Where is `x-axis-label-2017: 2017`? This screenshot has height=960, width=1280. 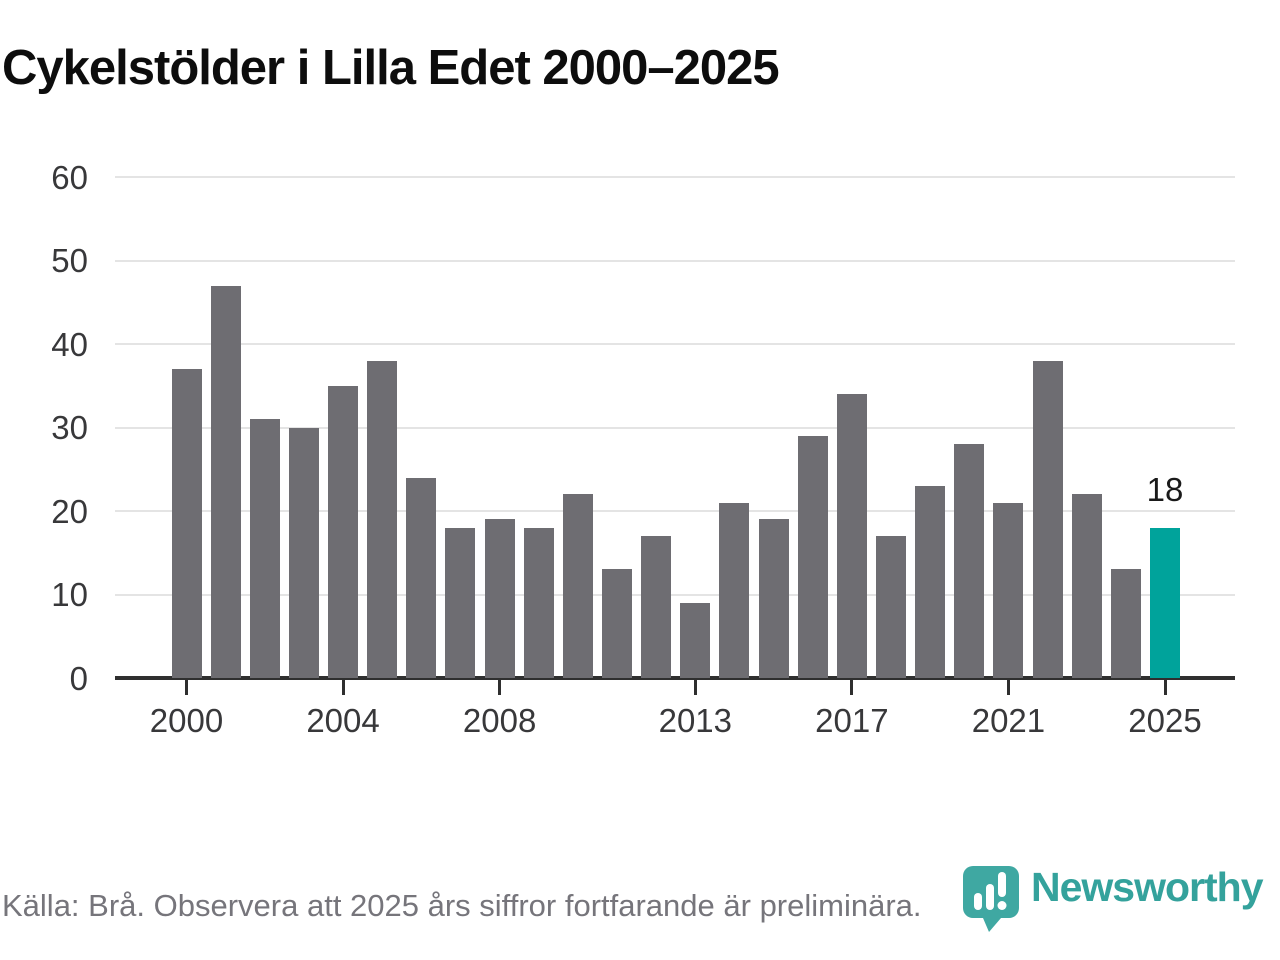 x-axis-label-2017: 2017 is located at coordinates (852, 720).